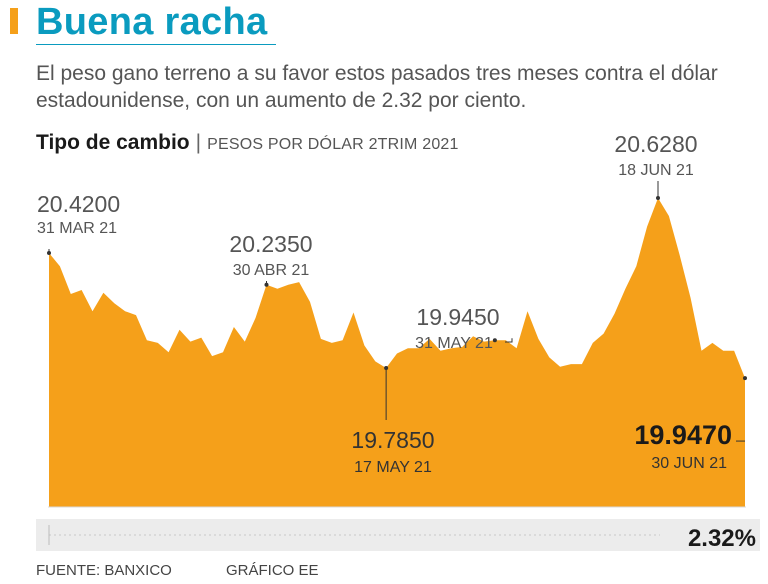 This screenshot has height=584, width=768. I want to click on source-label: FUENTE: BANXICO, so click(104, 570).